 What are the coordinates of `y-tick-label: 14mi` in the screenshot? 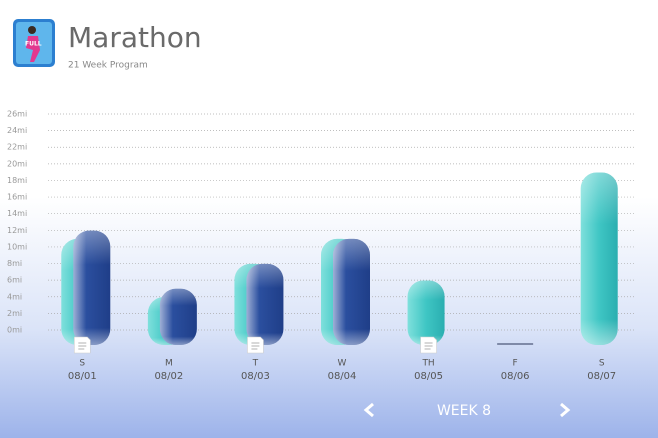 It's located at (17, 213).